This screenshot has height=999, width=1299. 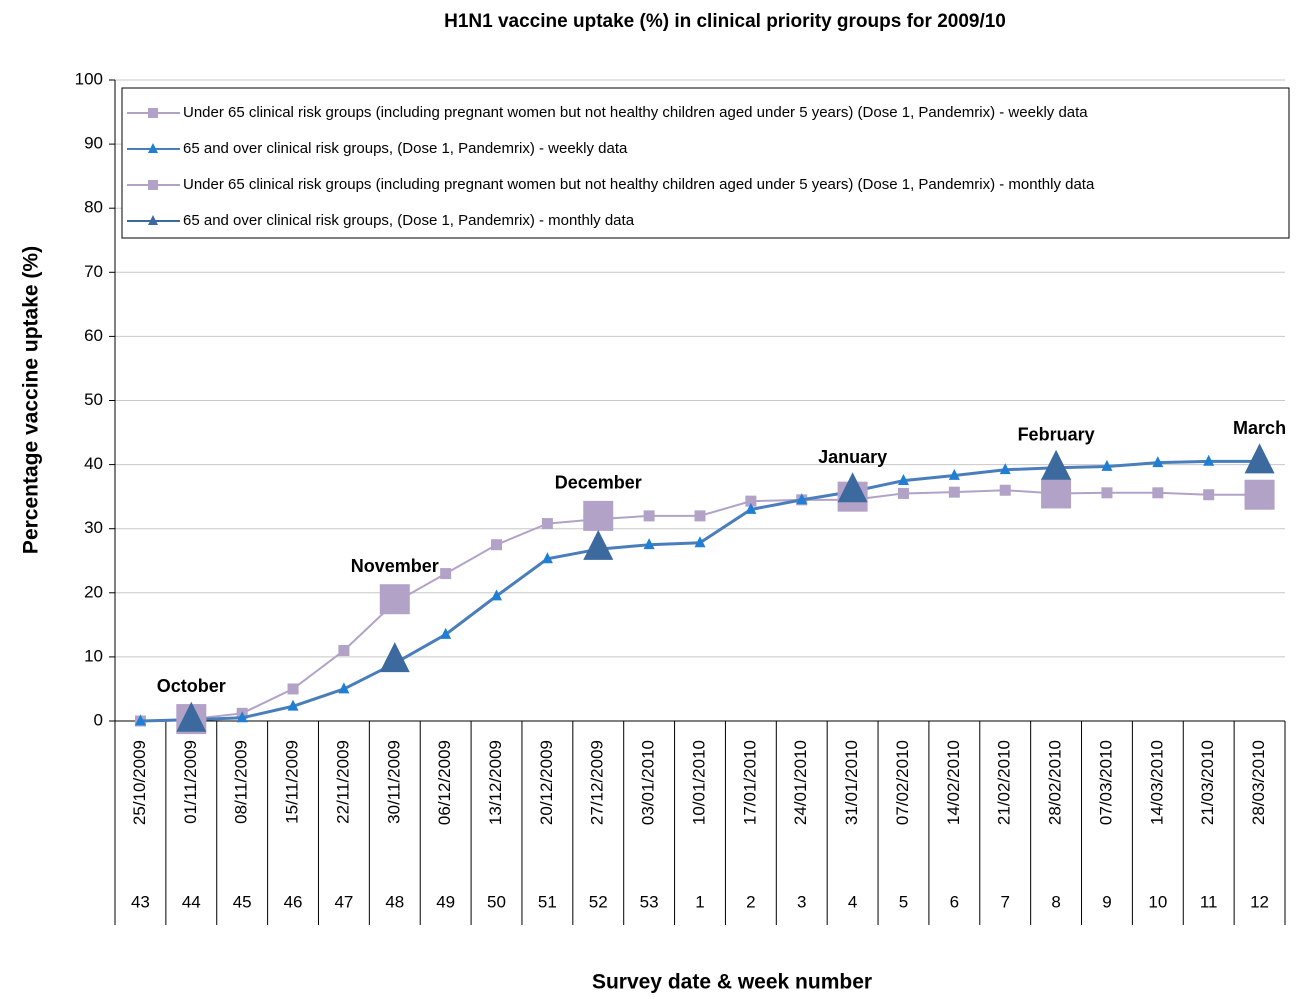 I want to click on week-number: 9, so click(x=1106, y=901).